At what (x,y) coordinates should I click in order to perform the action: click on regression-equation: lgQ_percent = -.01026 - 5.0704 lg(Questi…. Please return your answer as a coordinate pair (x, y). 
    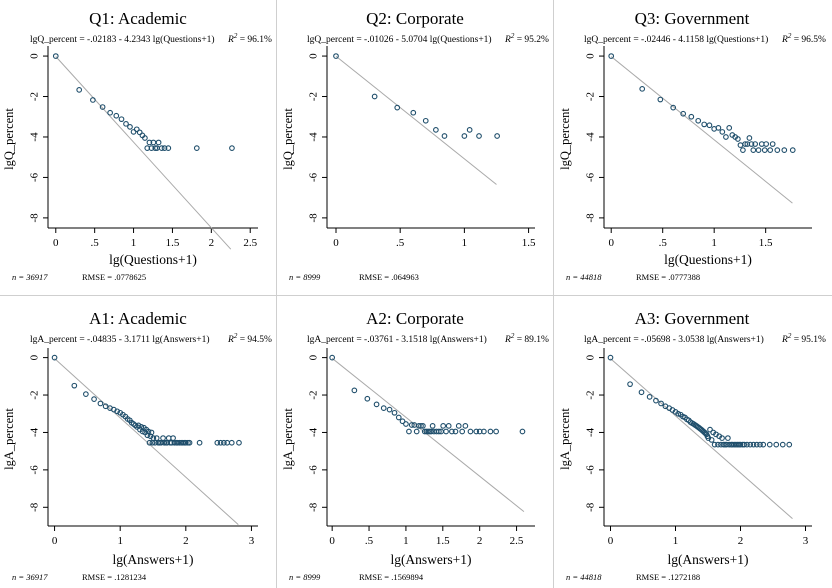
    Looking at the image, I should click on (399, 39).